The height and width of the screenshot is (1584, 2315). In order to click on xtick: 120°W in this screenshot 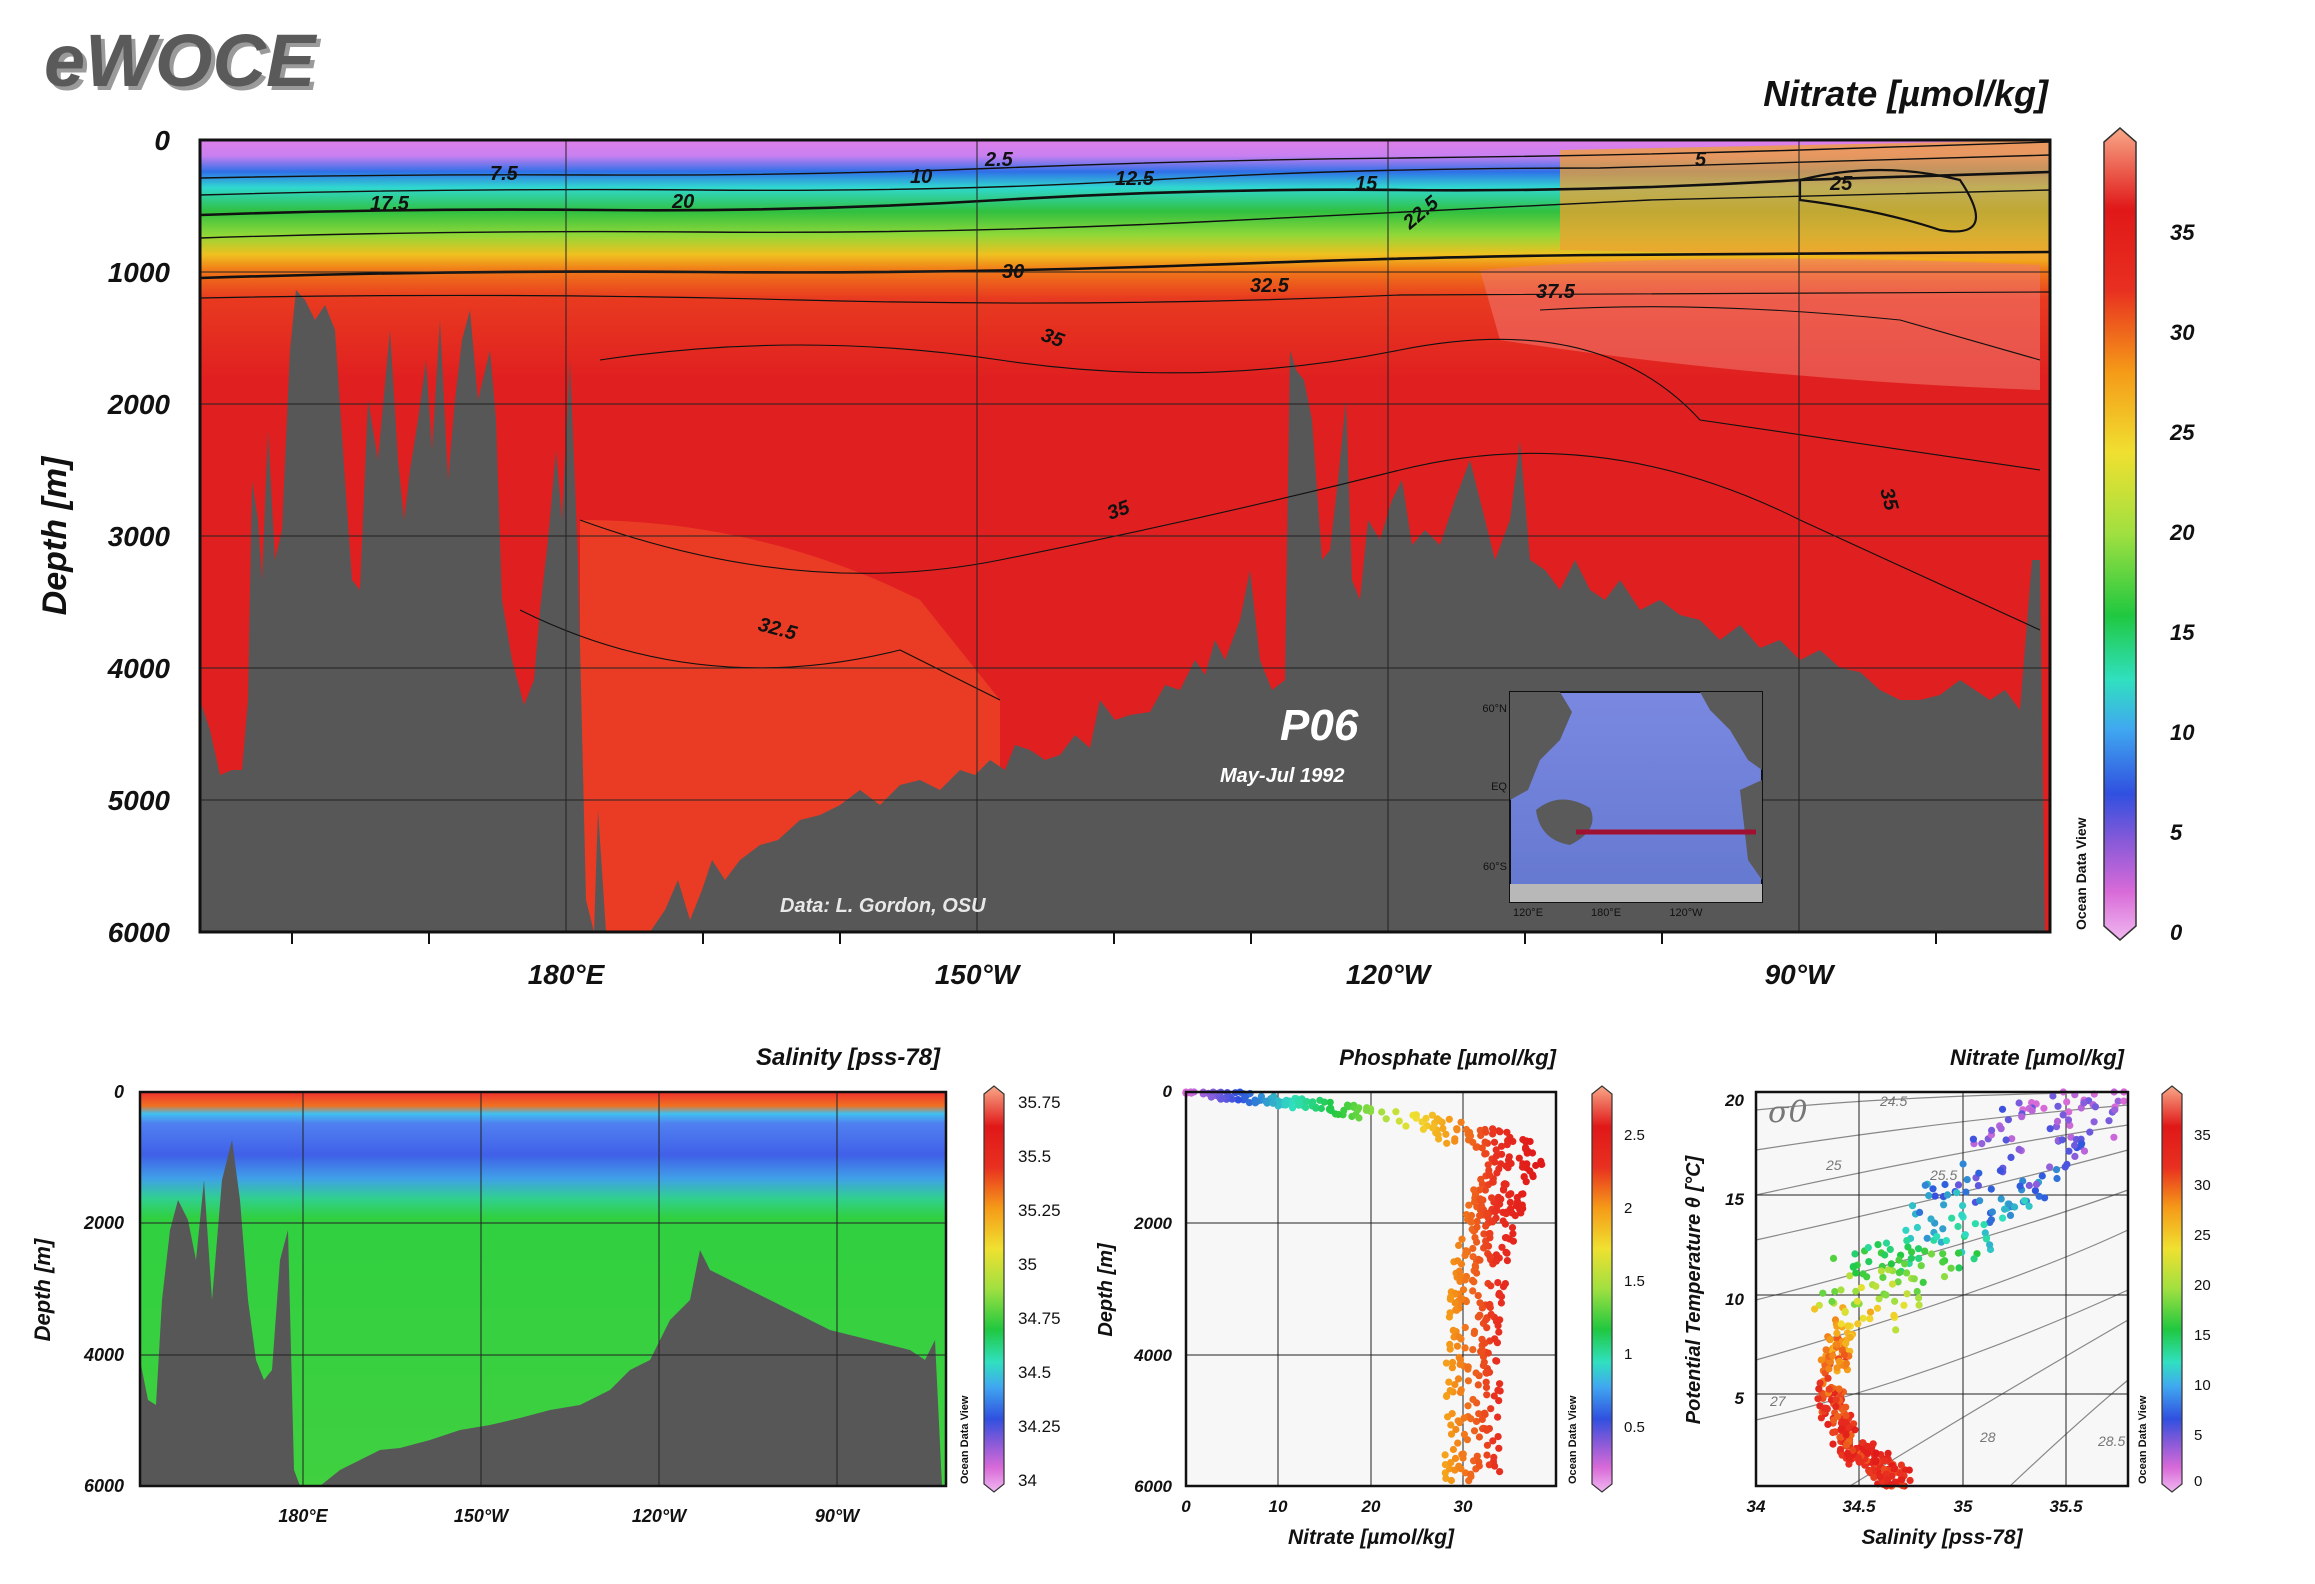, I will do `click(660, 1516)`.